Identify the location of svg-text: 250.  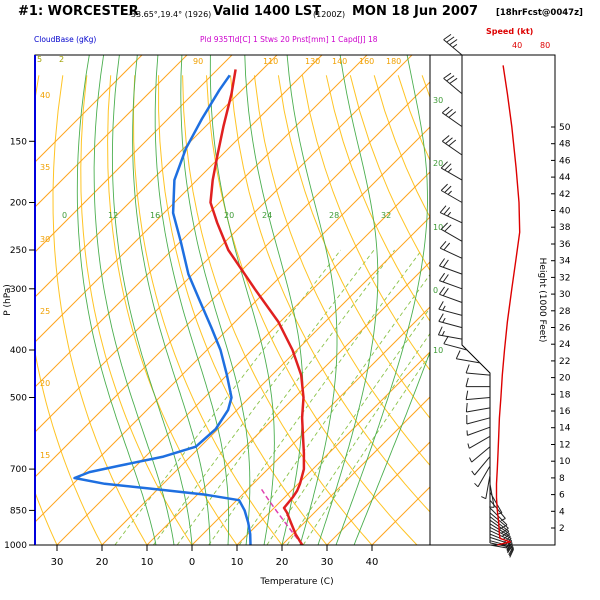
(18, 251).